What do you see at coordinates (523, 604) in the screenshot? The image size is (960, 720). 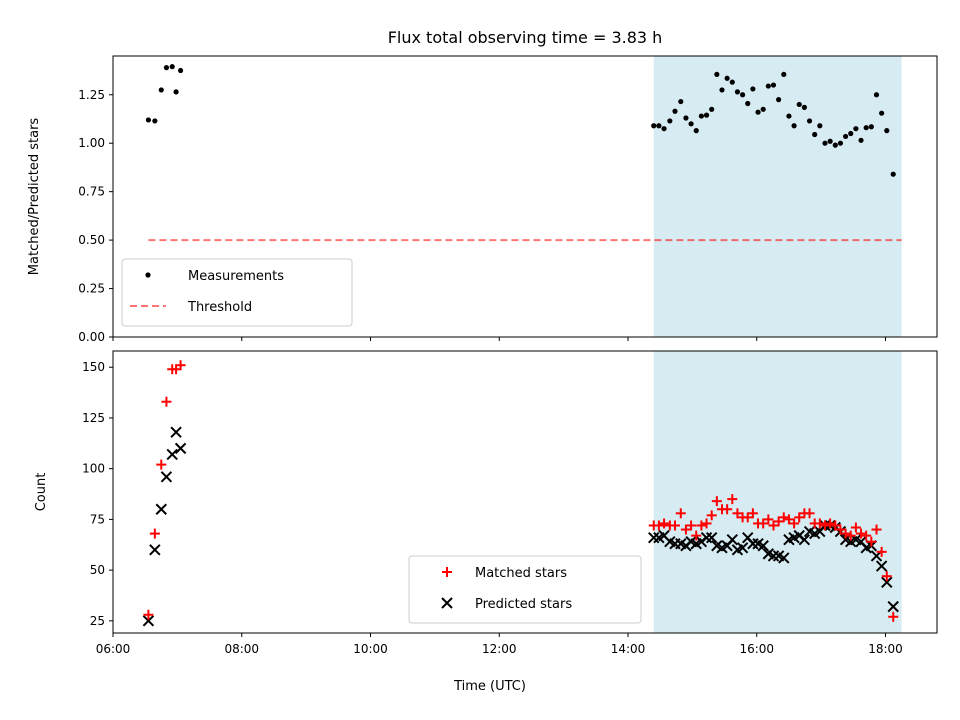 I see `legend-entry-label: Predicted stars` at bounding box center [523, 604].